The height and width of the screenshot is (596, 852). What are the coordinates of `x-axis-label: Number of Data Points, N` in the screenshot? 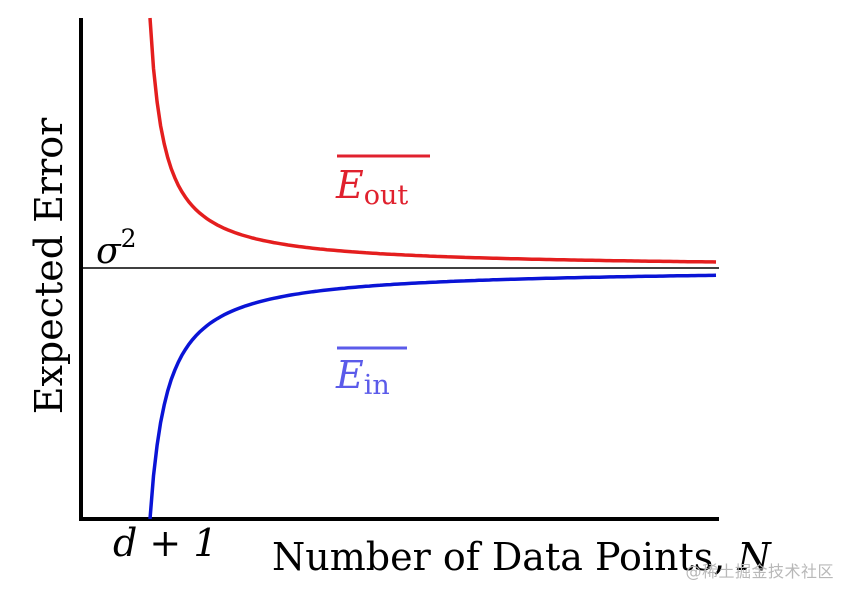 It's located at (522, 557).